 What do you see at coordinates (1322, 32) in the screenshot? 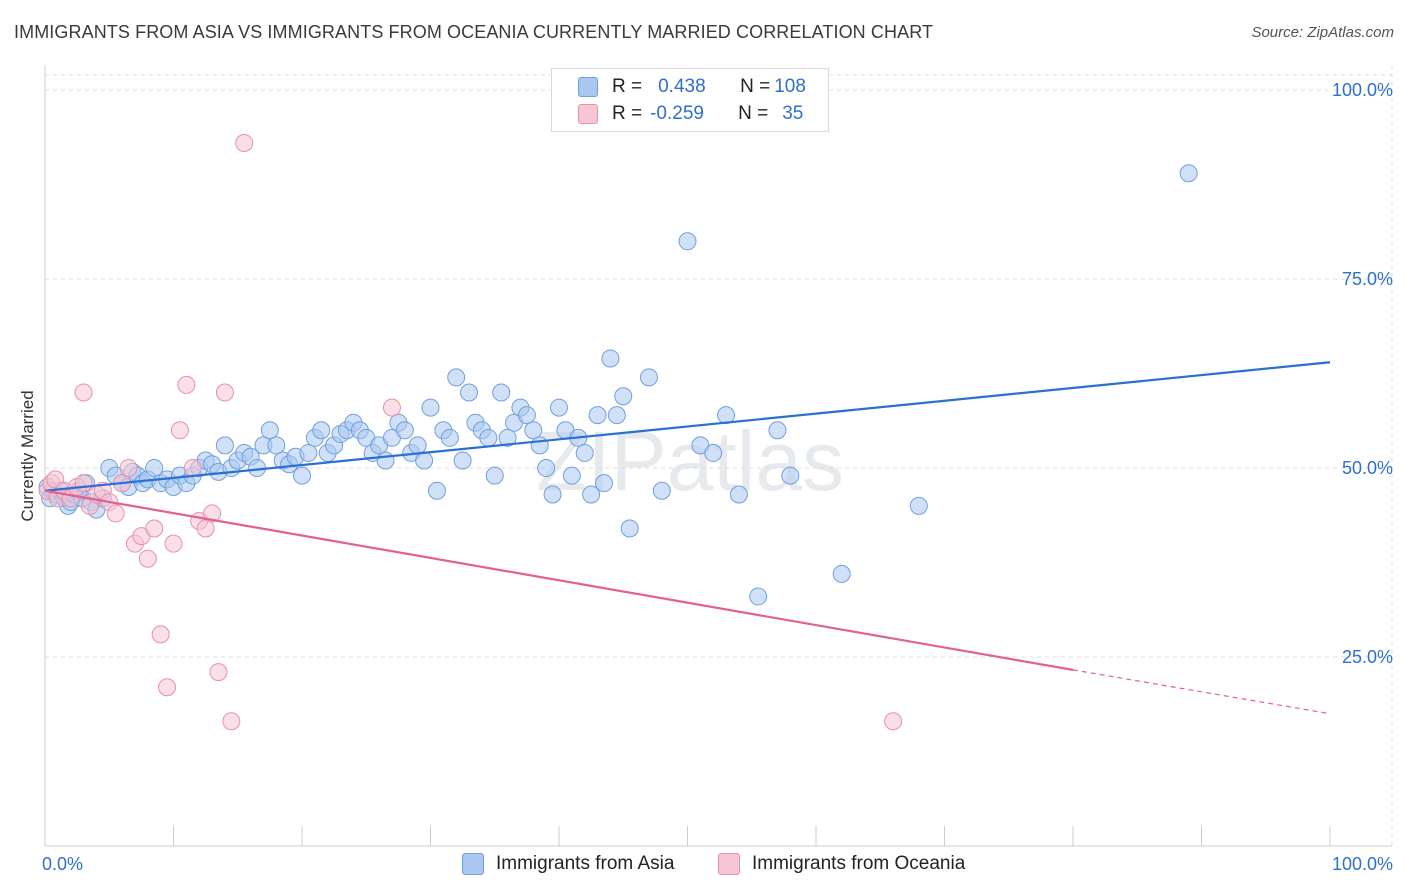
I see `source-label: Source: ZipAtlas.com` at bounding box center [1322, 32].